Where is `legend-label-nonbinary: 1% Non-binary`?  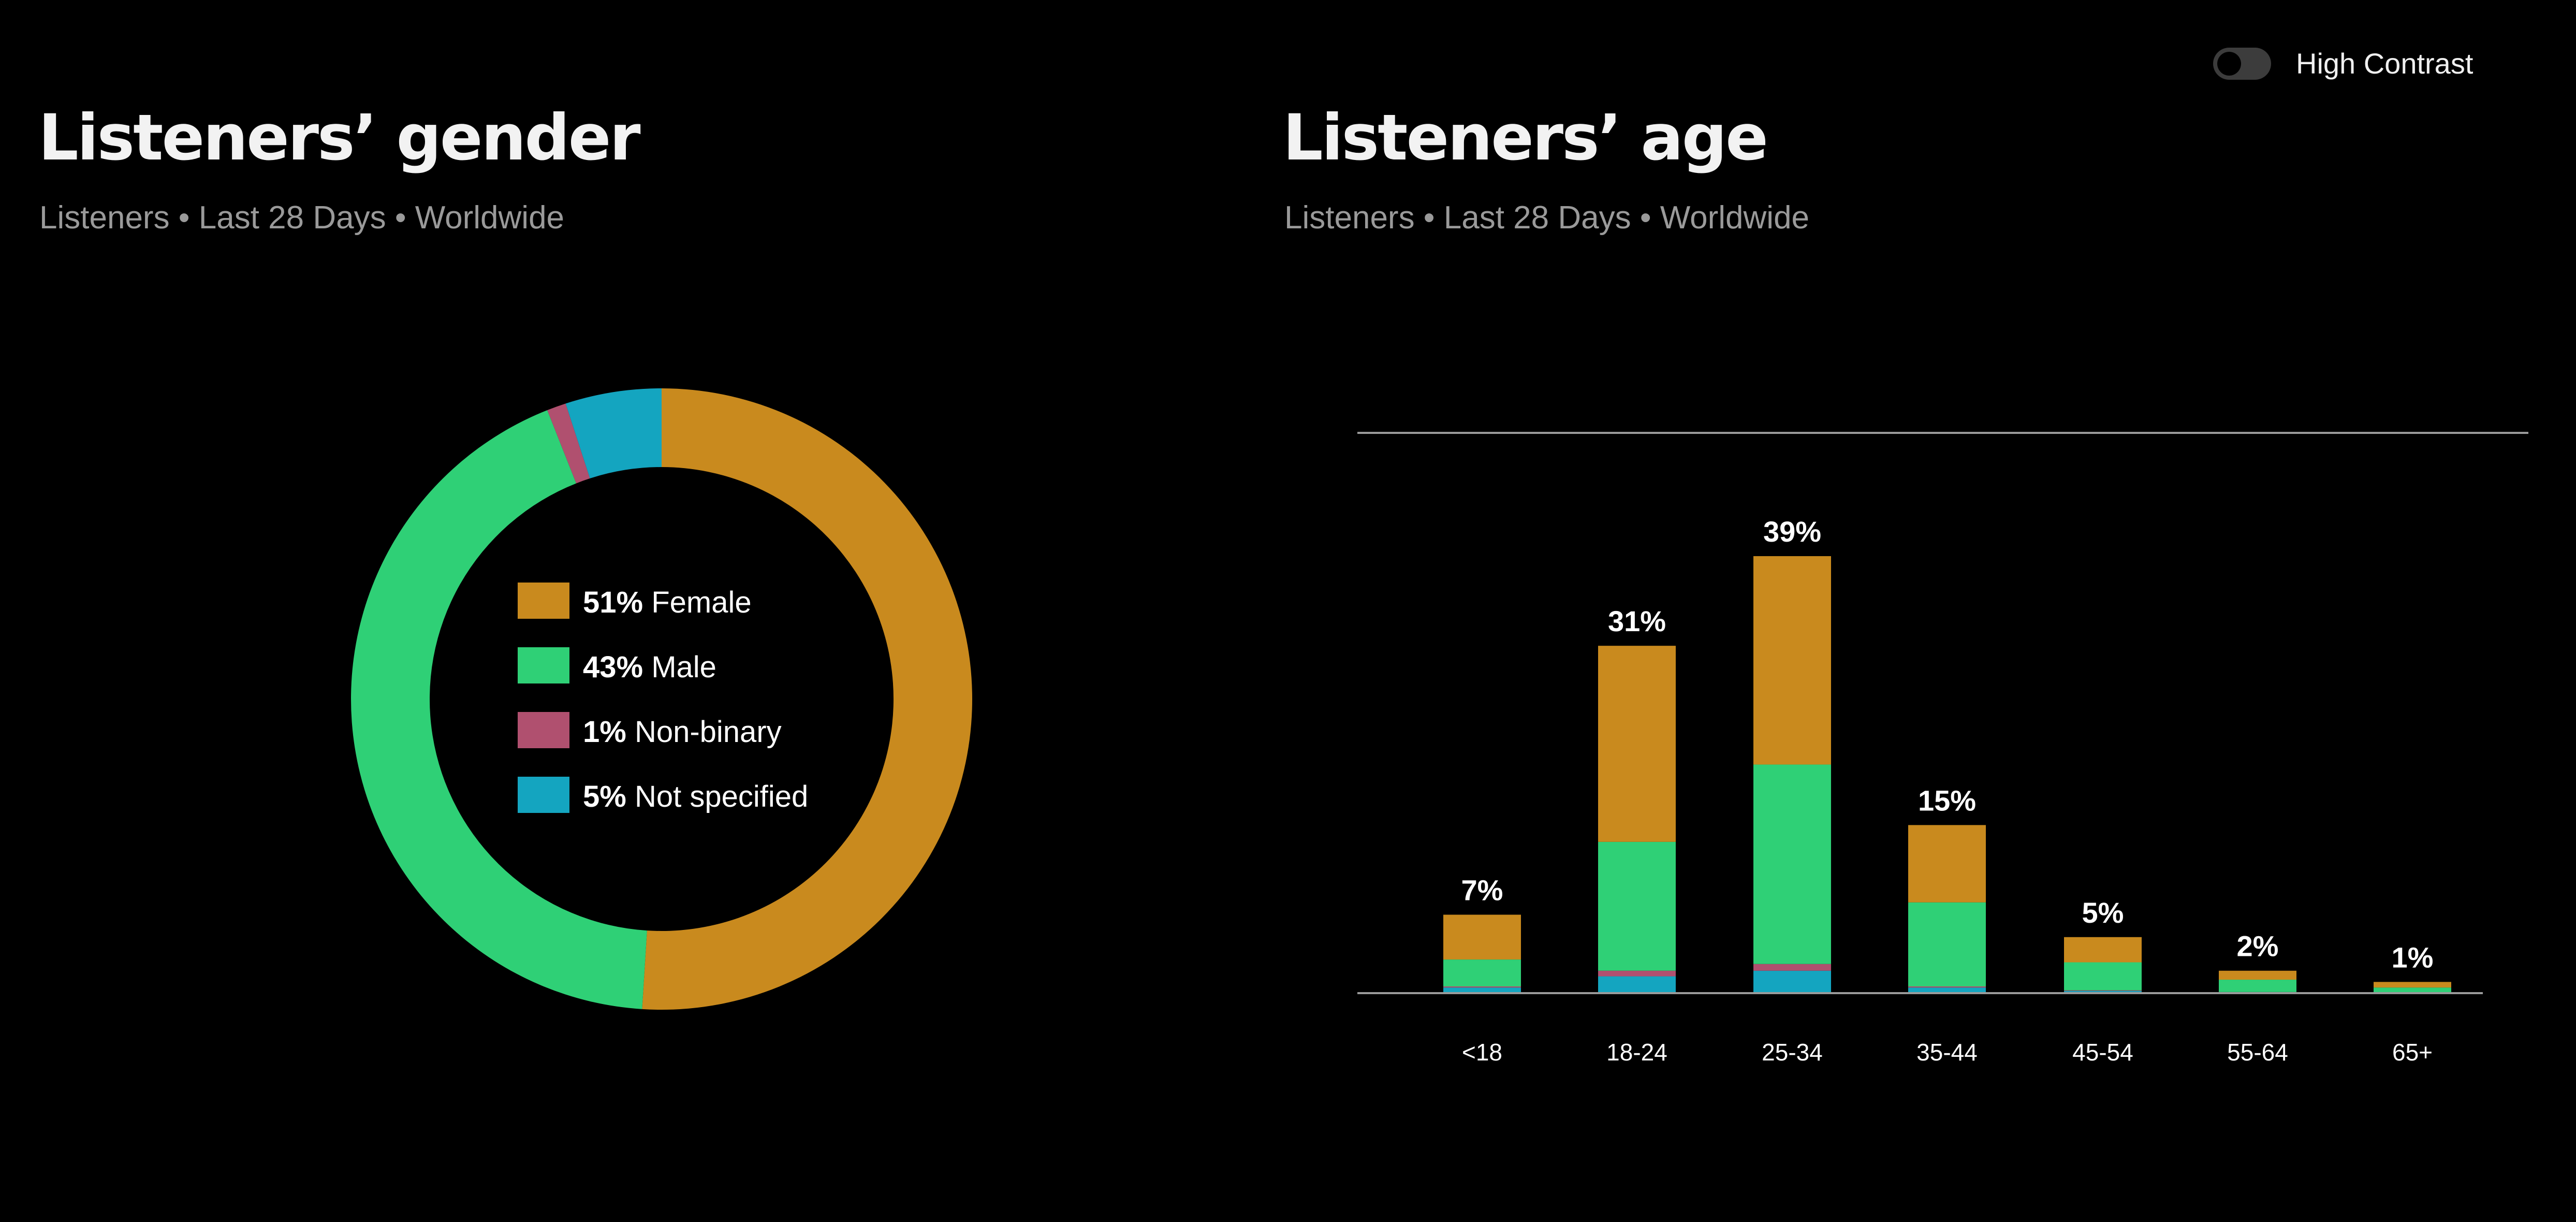 legend-label-nonbinary: 1% Non-binary is located at coordinates (682, 732).